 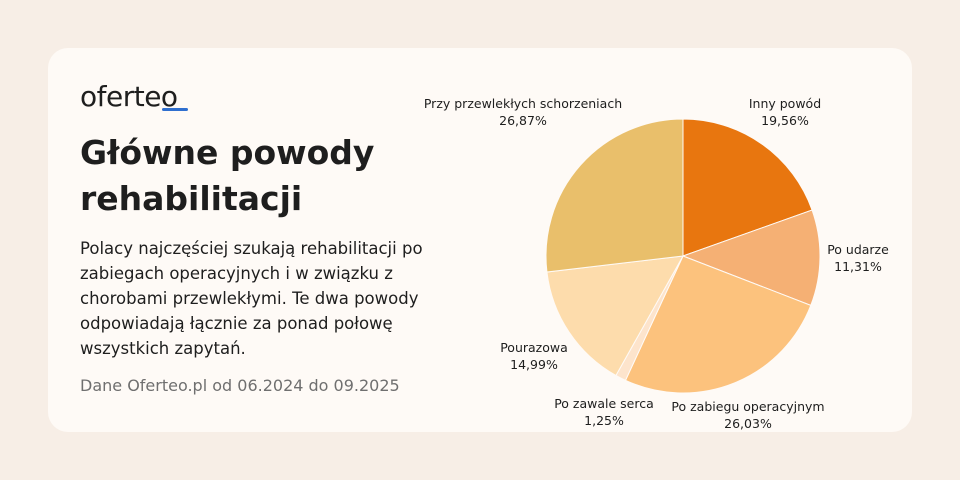 What do you see at coordinates (534, 364) in the screenshot?
I see `slice-value-label: 14,99%` at bounding box center [534, 364].